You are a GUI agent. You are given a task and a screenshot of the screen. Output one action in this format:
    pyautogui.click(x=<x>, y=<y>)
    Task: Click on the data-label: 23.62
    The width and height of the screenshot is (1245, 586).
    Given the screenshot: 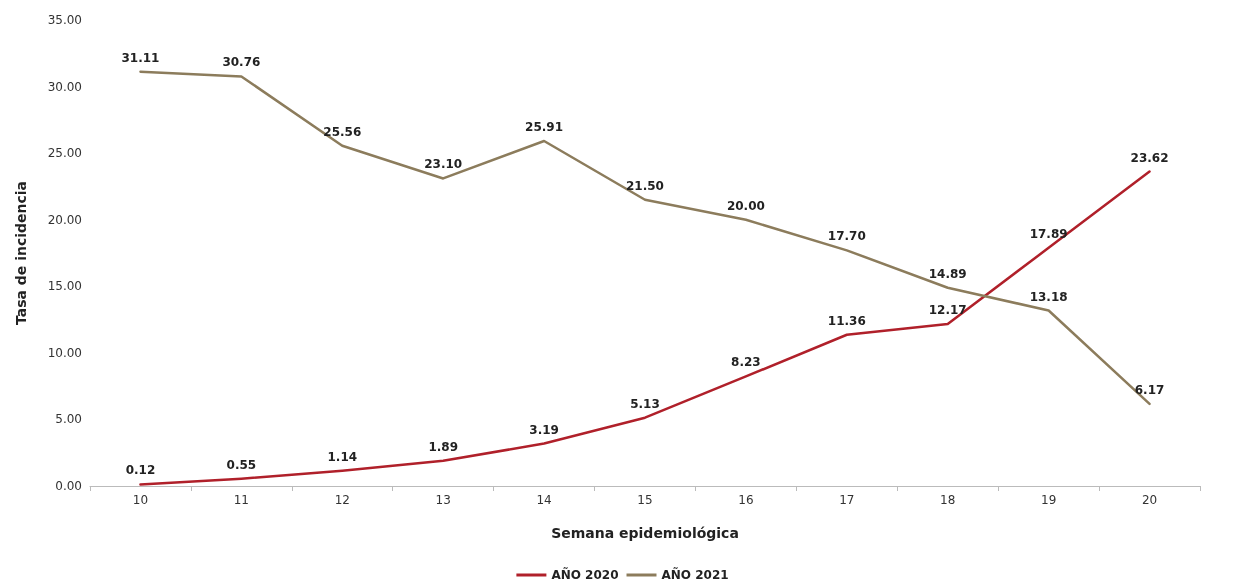 What is the action you would take?
    pyautogui.click(x=1149, y=157)
    